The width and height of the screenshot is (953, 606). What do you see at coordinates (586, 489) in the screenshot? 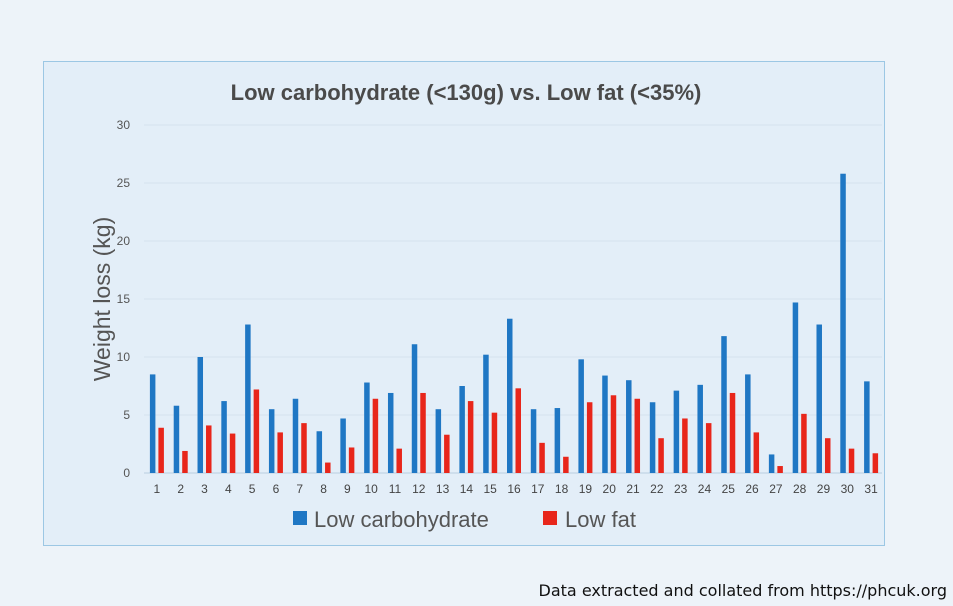
I see `x-tick-label: 19` at bounding box center [586, 489].